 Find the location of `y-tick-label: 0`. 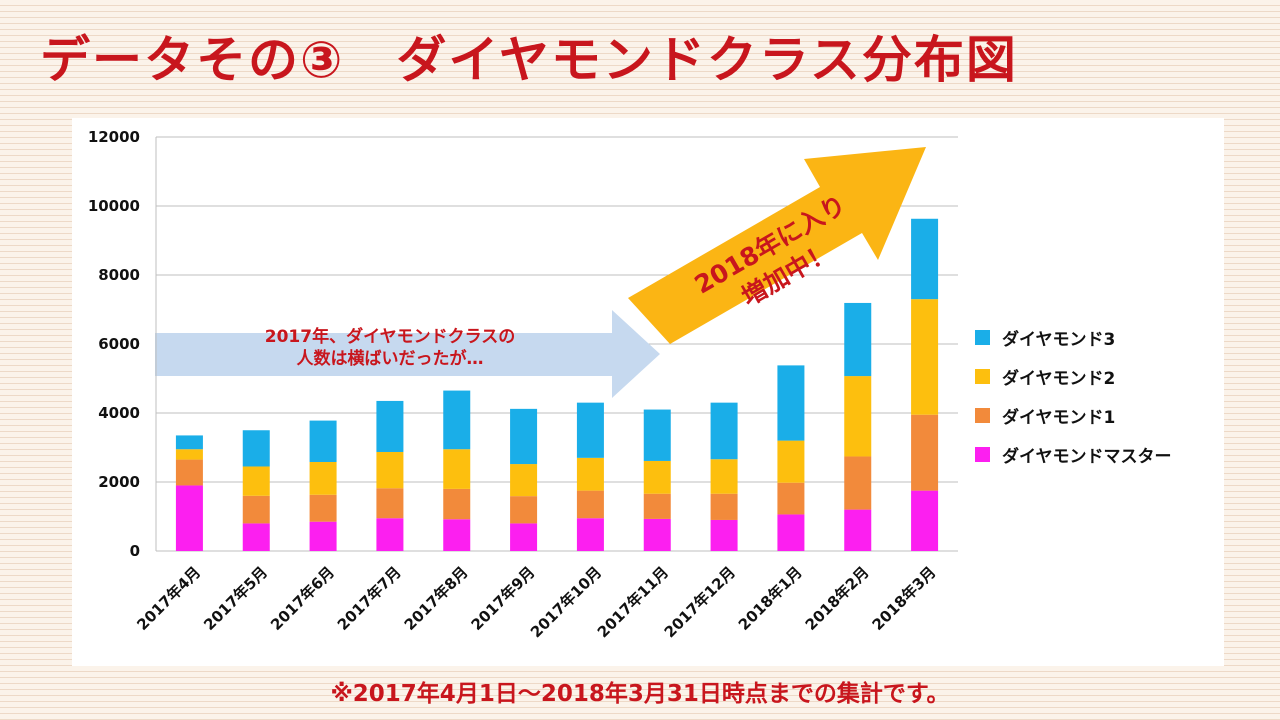

y-tick-label: 0 is located at coordinates (135, 551).